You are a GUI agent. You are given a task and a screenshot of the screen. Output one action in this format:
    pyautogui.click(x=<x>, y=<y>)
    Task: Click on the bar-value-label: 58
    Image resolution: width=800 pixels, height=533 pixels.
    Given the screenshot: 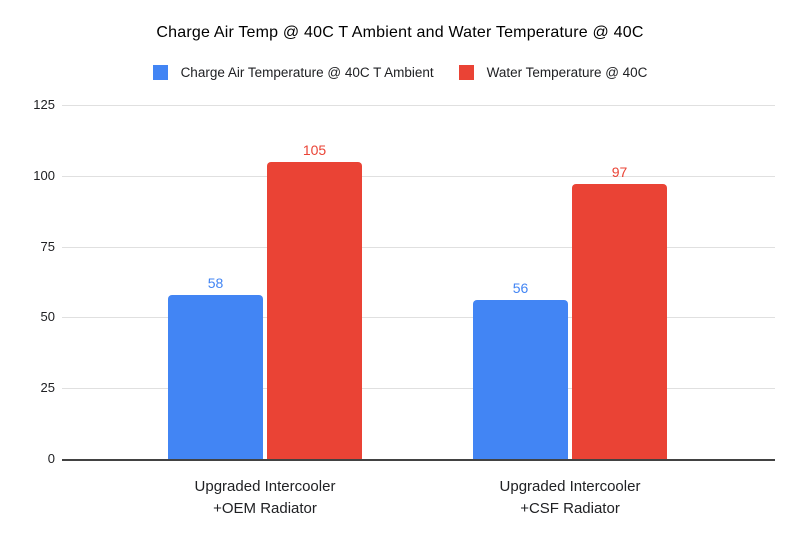 What is the action you would take?
    pyautogui.click(x=215, y=283)
    